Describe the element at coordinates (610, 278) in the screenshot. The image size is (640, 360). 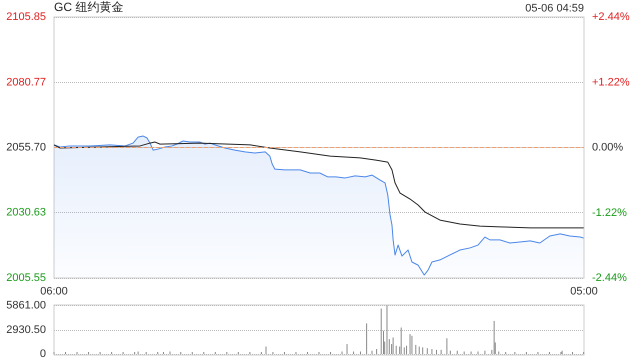
I see `y2-tick-label: -2.44%` at that location.